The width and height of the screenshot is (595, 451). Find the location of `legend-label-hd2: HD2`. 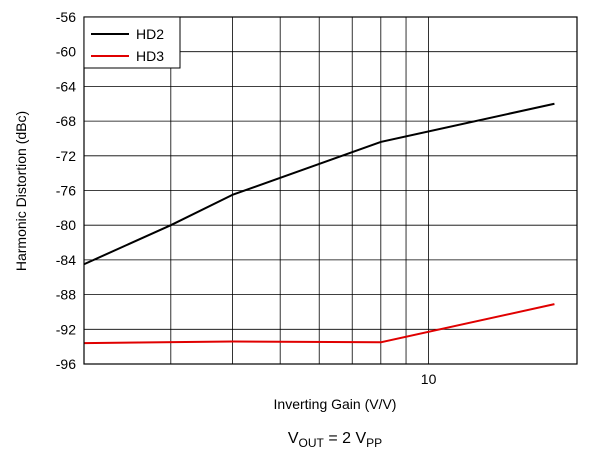

legend-label-hd2: HD2 is located at coordinates (150, 34).